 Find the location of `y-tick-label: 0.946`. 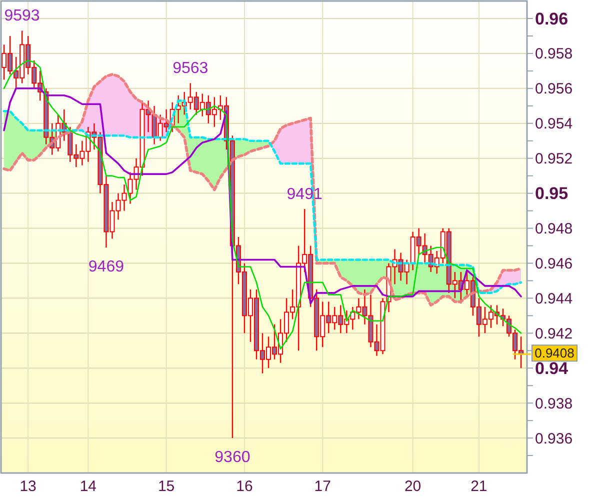

y-tick-label: 0.946 is located at coordinates (554, 263).